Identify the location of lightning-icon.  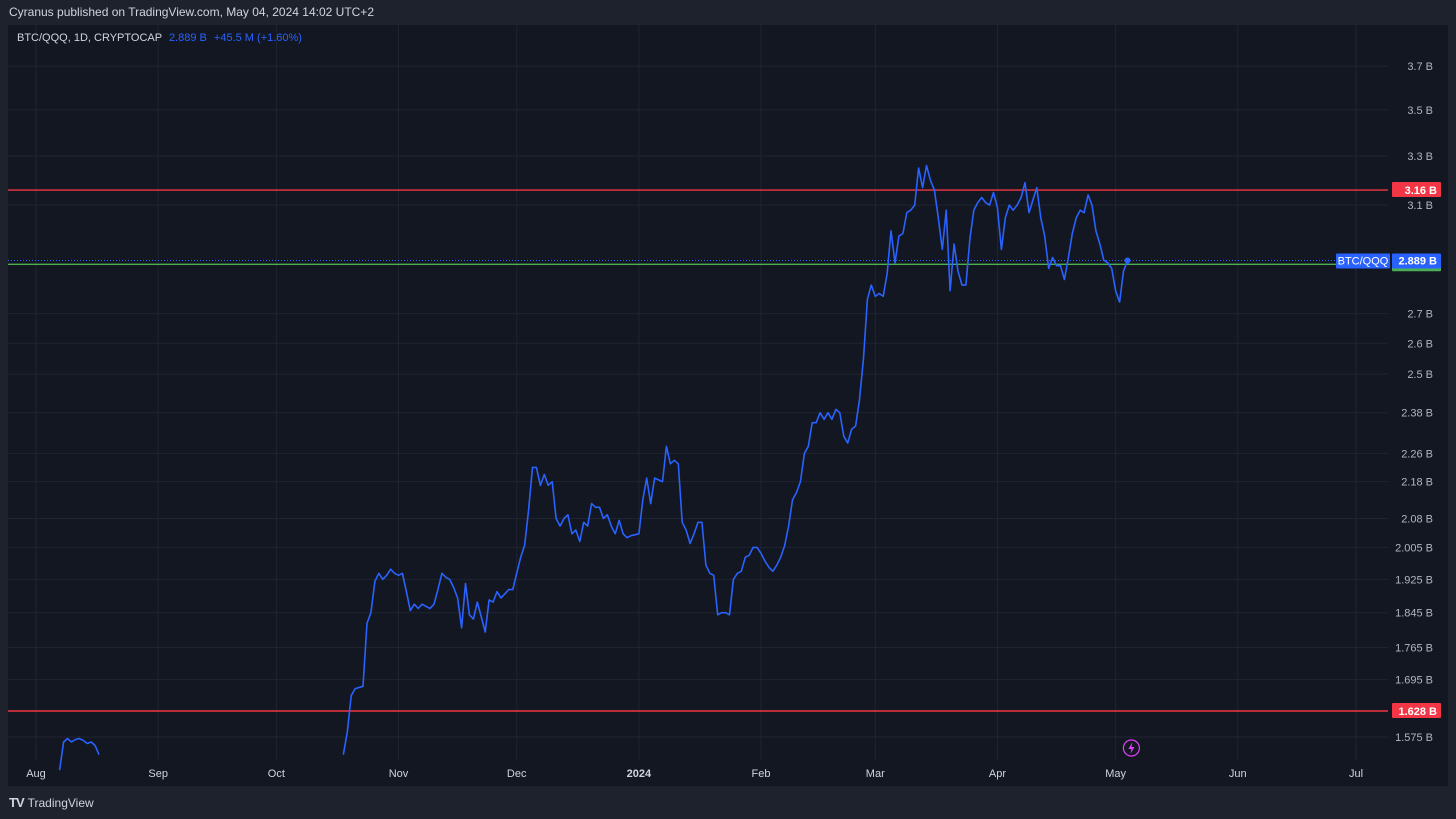
(1131, 748).